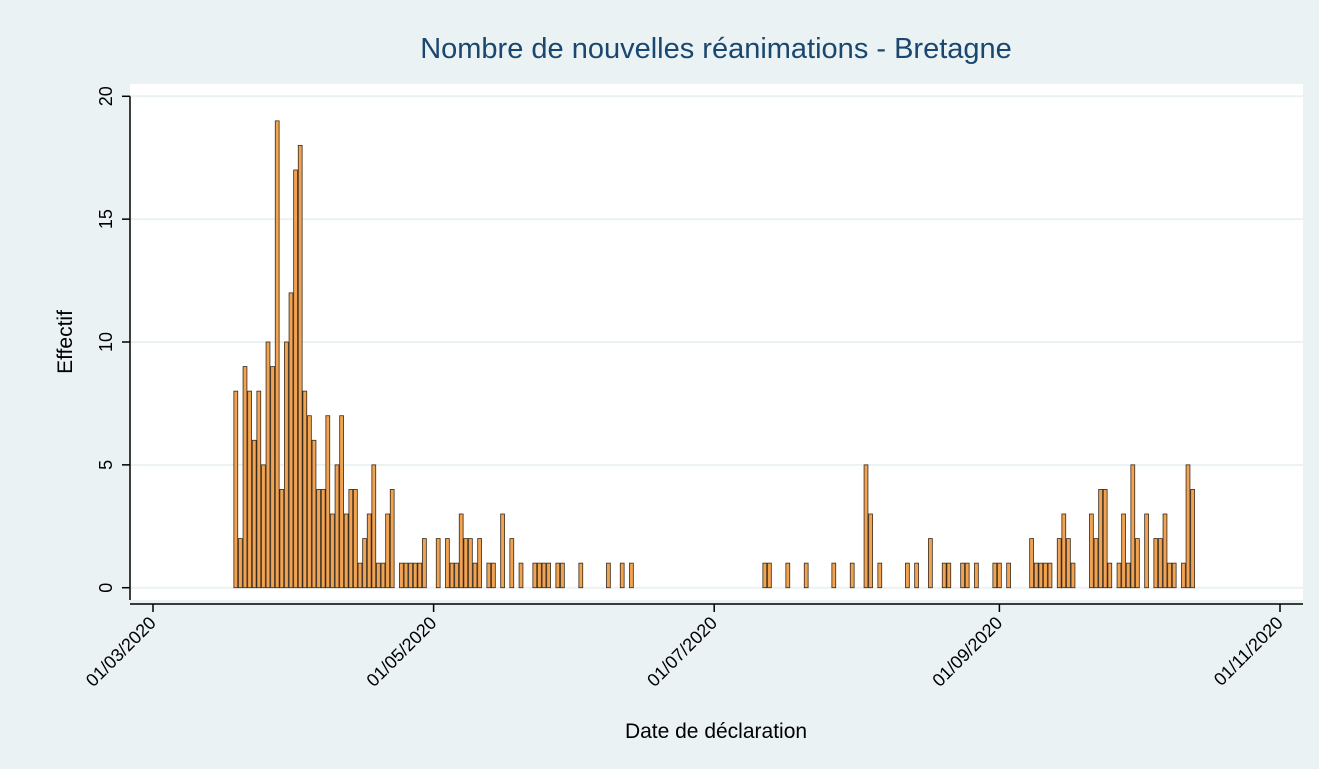  Describe the element at coordinates (106, 465) in the screenshot. I see `y-tick-label: 5` at that location.